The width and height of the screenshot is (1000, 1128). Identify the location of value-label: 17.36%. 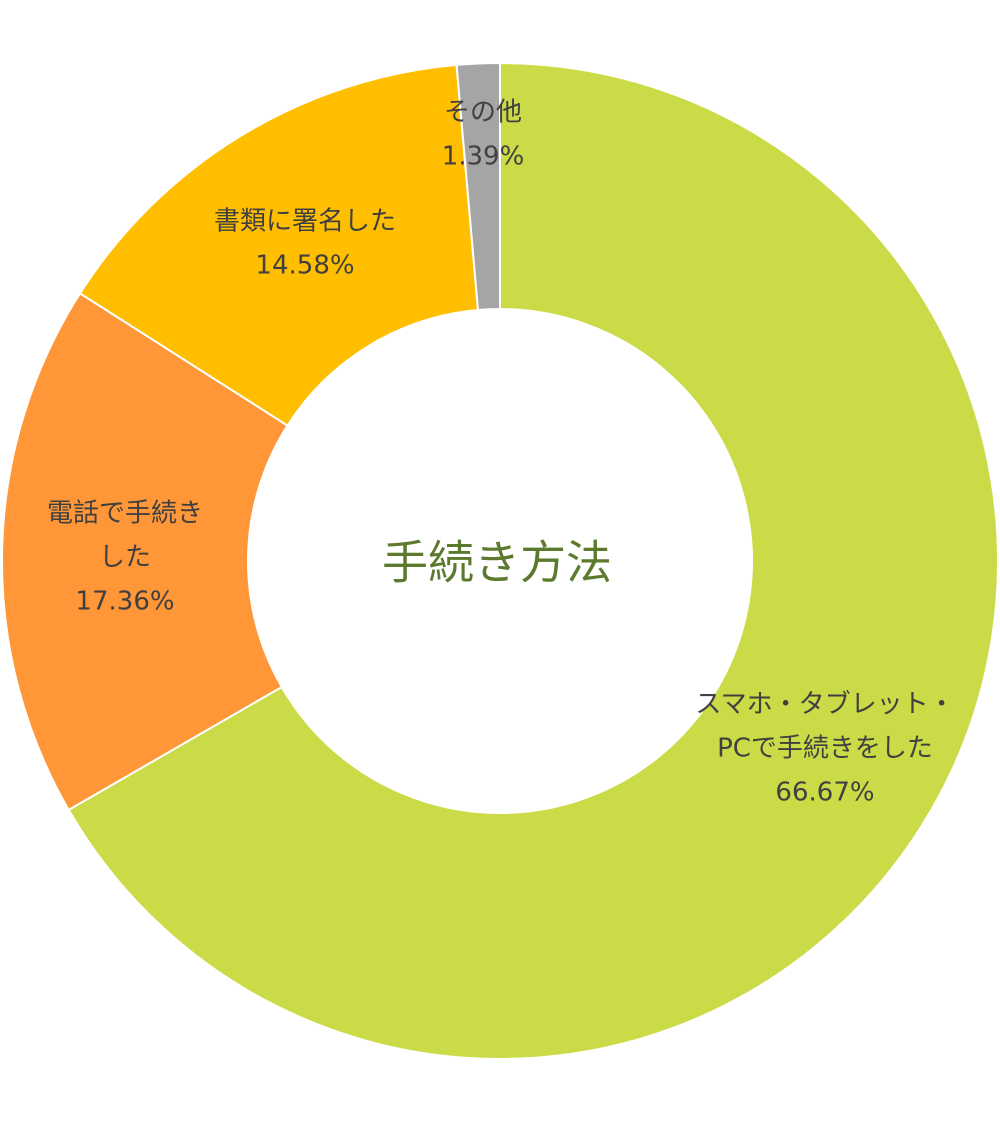
(124, 602).